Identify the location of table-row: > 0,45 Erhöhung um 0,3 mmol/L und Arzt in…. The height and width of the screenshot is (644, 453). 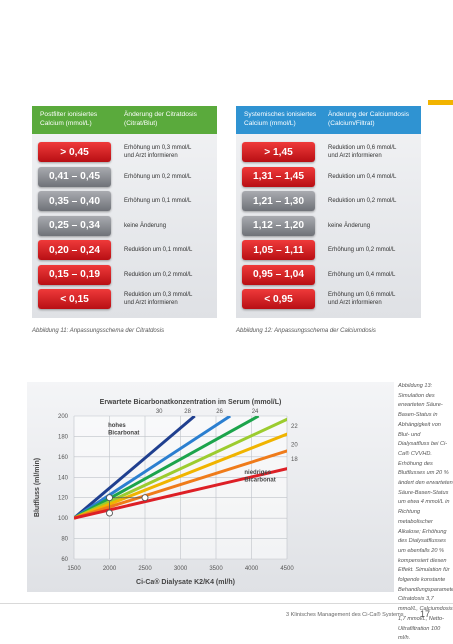
(124, 153).